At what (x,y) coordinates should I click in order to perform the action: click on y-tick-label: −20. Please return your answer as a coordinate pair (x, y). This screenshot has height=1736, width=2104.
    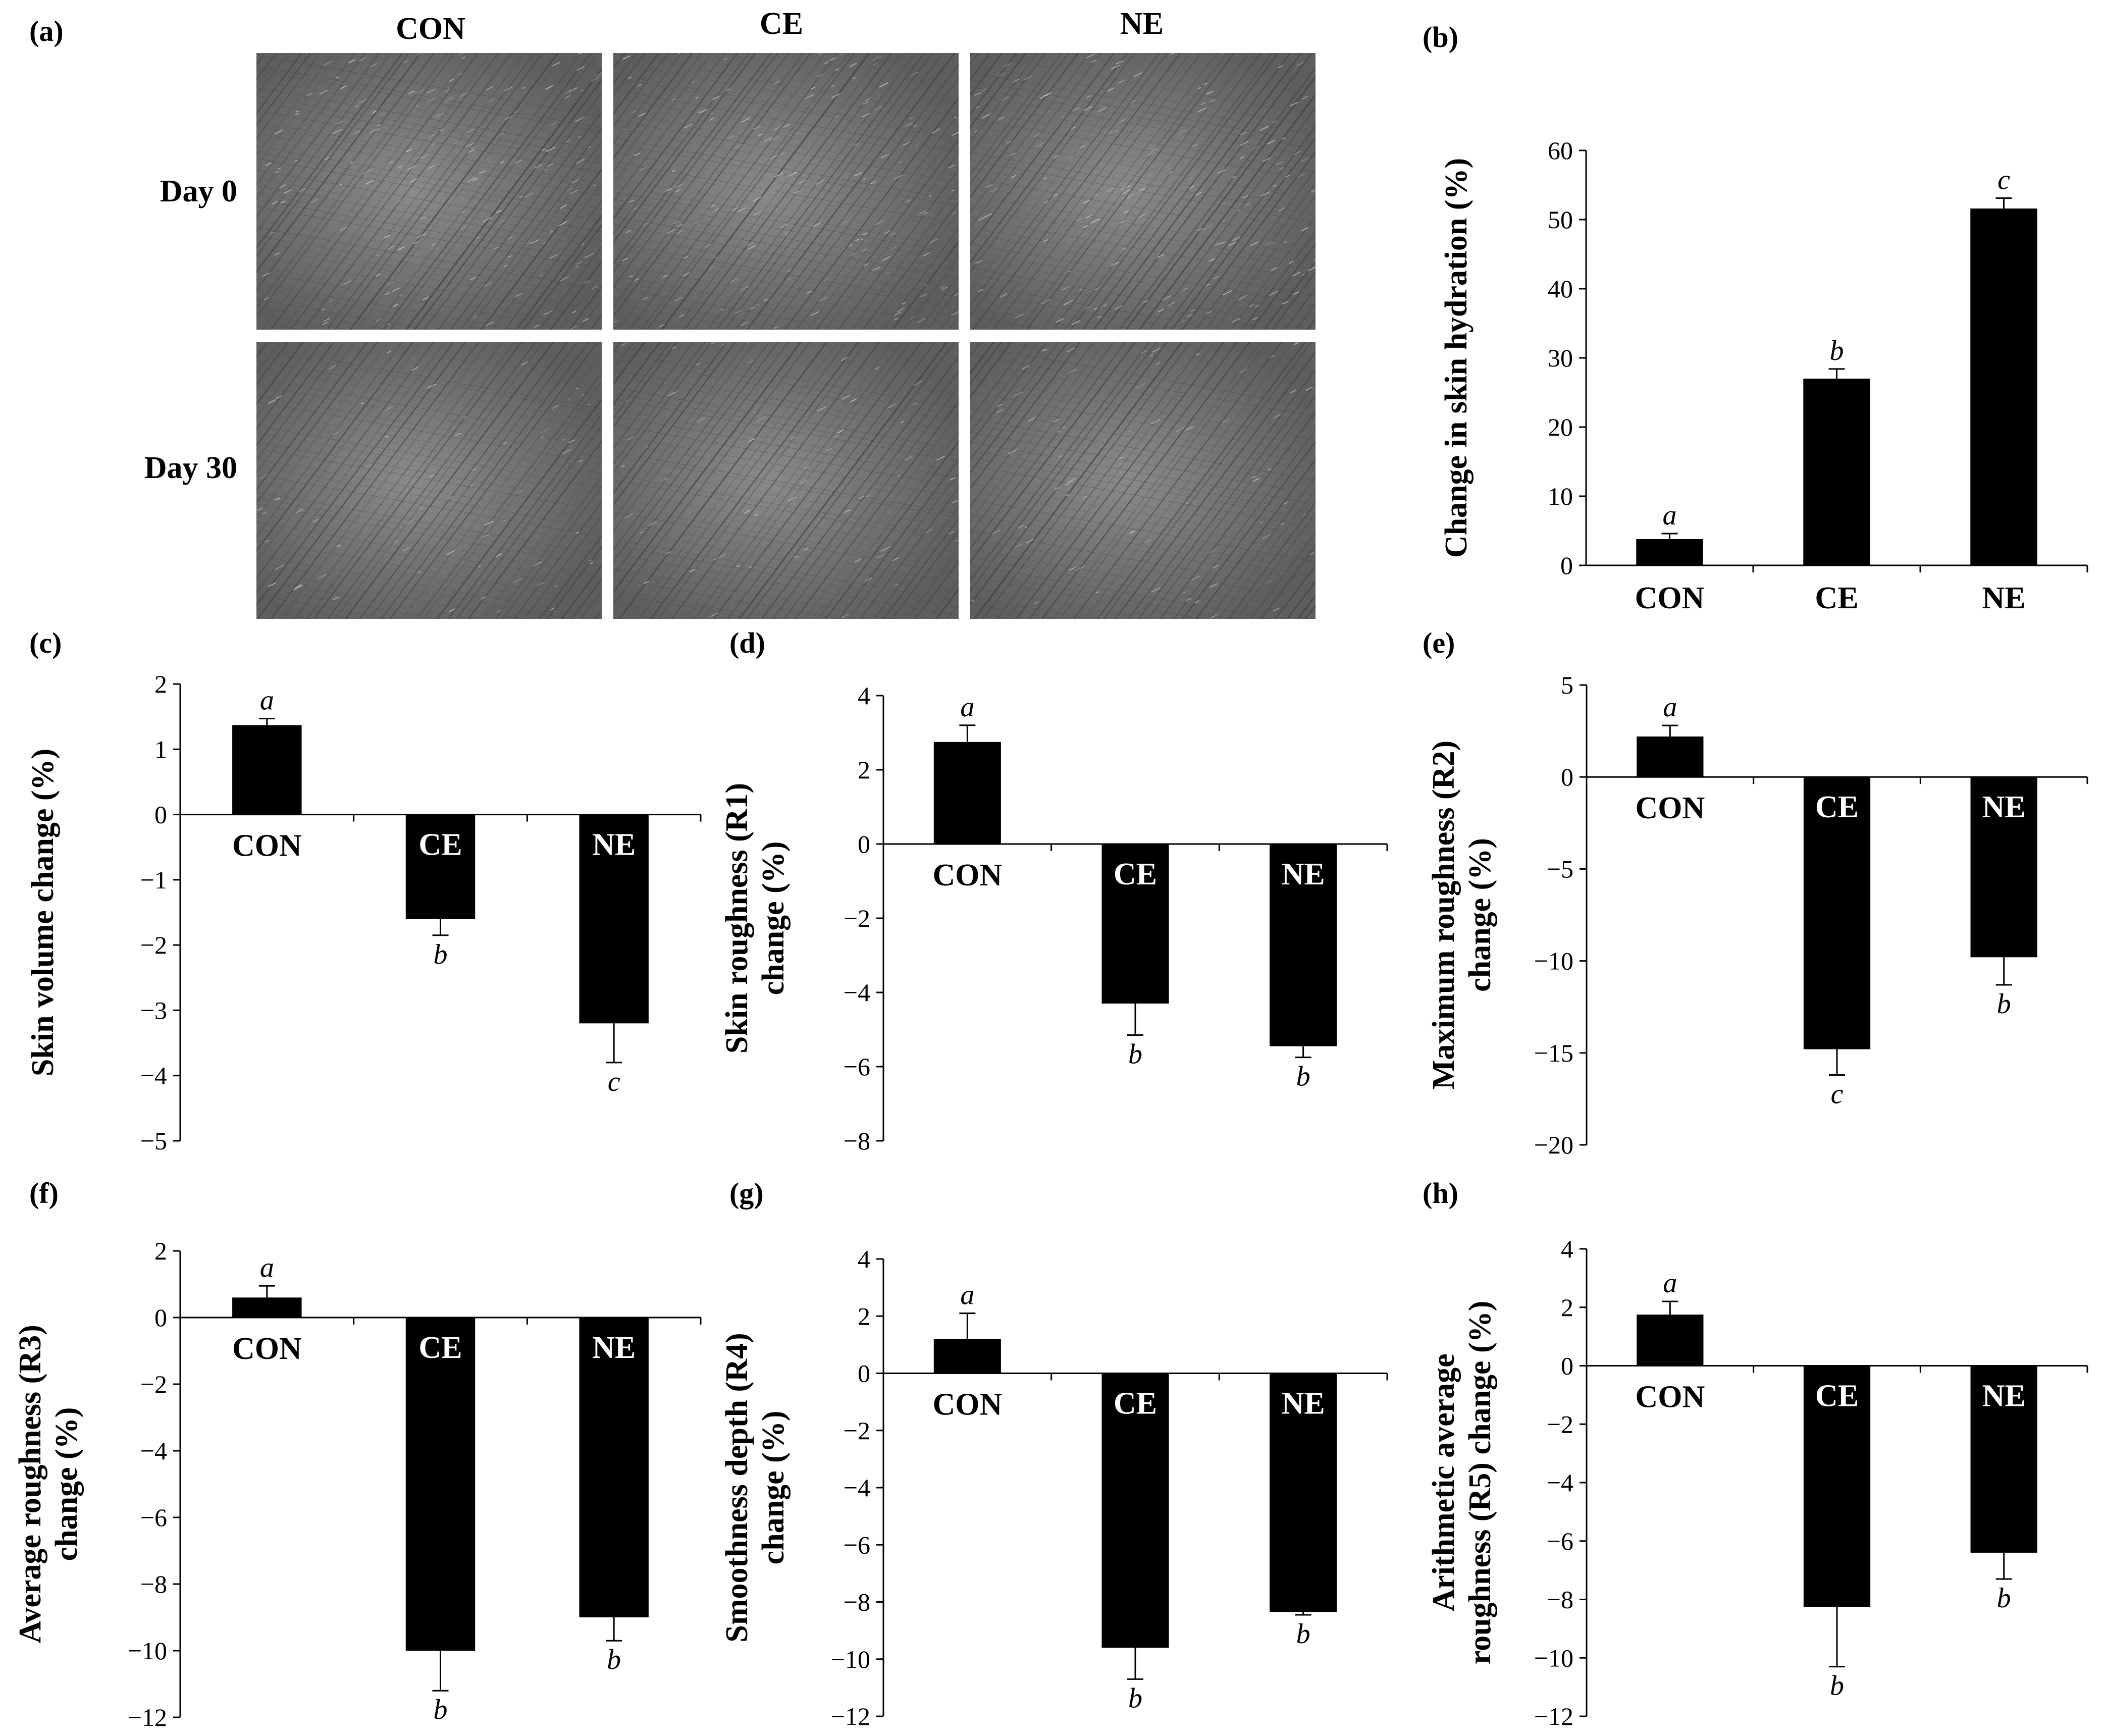
    Looking at the image, I should click on (1553, 1145).